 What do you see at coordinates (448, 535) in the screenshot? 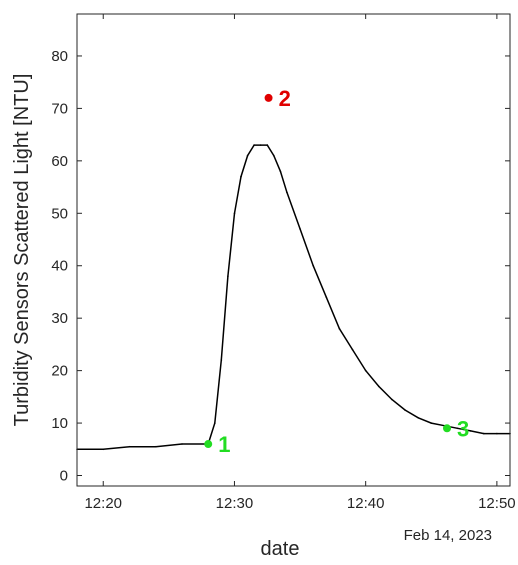
I see `x-date-label: Feb 14, 2023` at bounding box center [448, 535].